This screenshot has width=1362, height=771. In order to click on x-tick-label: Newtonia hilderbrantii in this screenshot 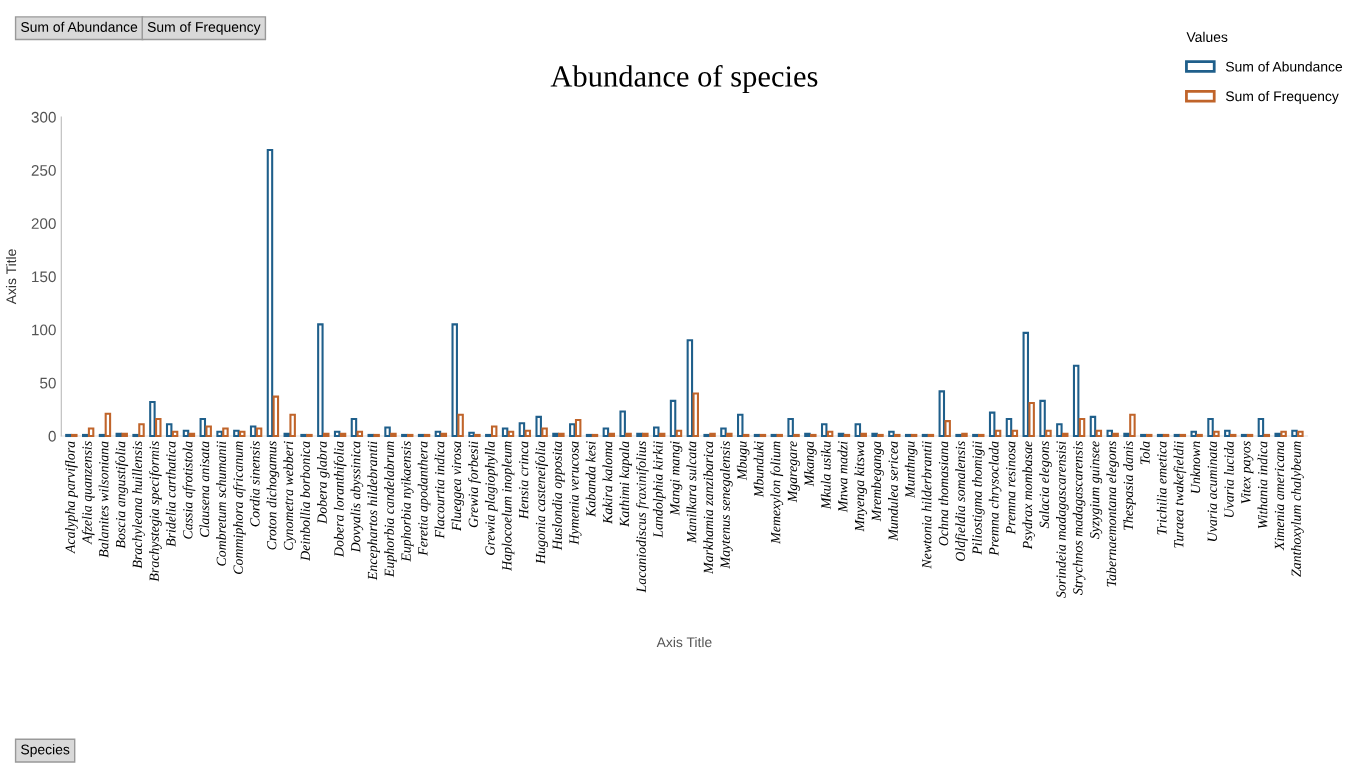, I will do `click(926, 505)`.